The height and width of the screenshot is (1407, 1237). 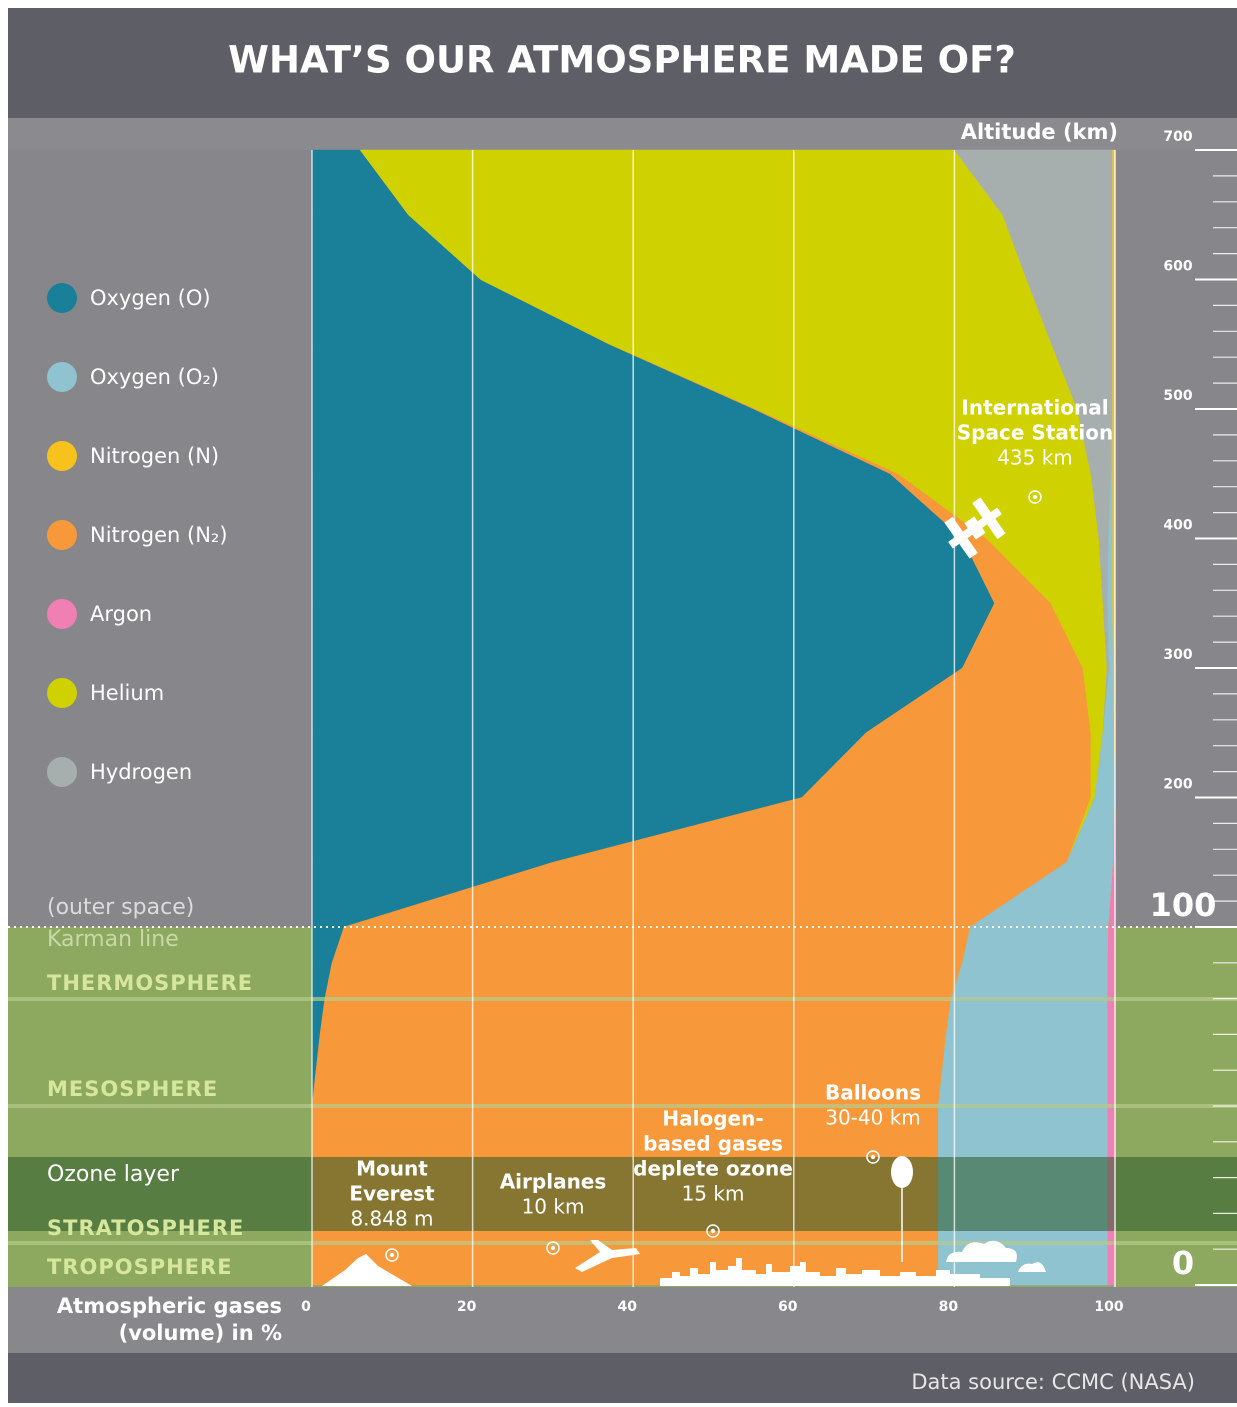 I want to click on x-axis-title: (volume) in %, so click(x=200, y=1333).